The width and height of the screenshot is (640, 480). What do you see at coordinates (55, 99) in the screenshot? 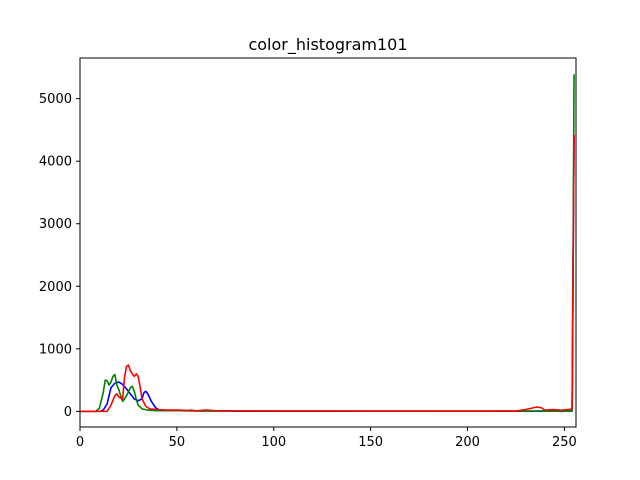
I see `y-tick-label-5: 5000` at bounding box center [55, 99].